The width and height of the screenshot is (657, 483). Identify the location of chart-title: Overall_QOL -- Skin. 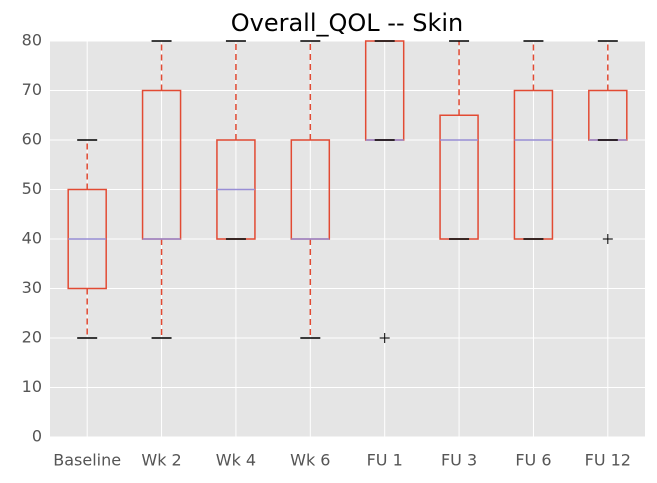
(347, 23).